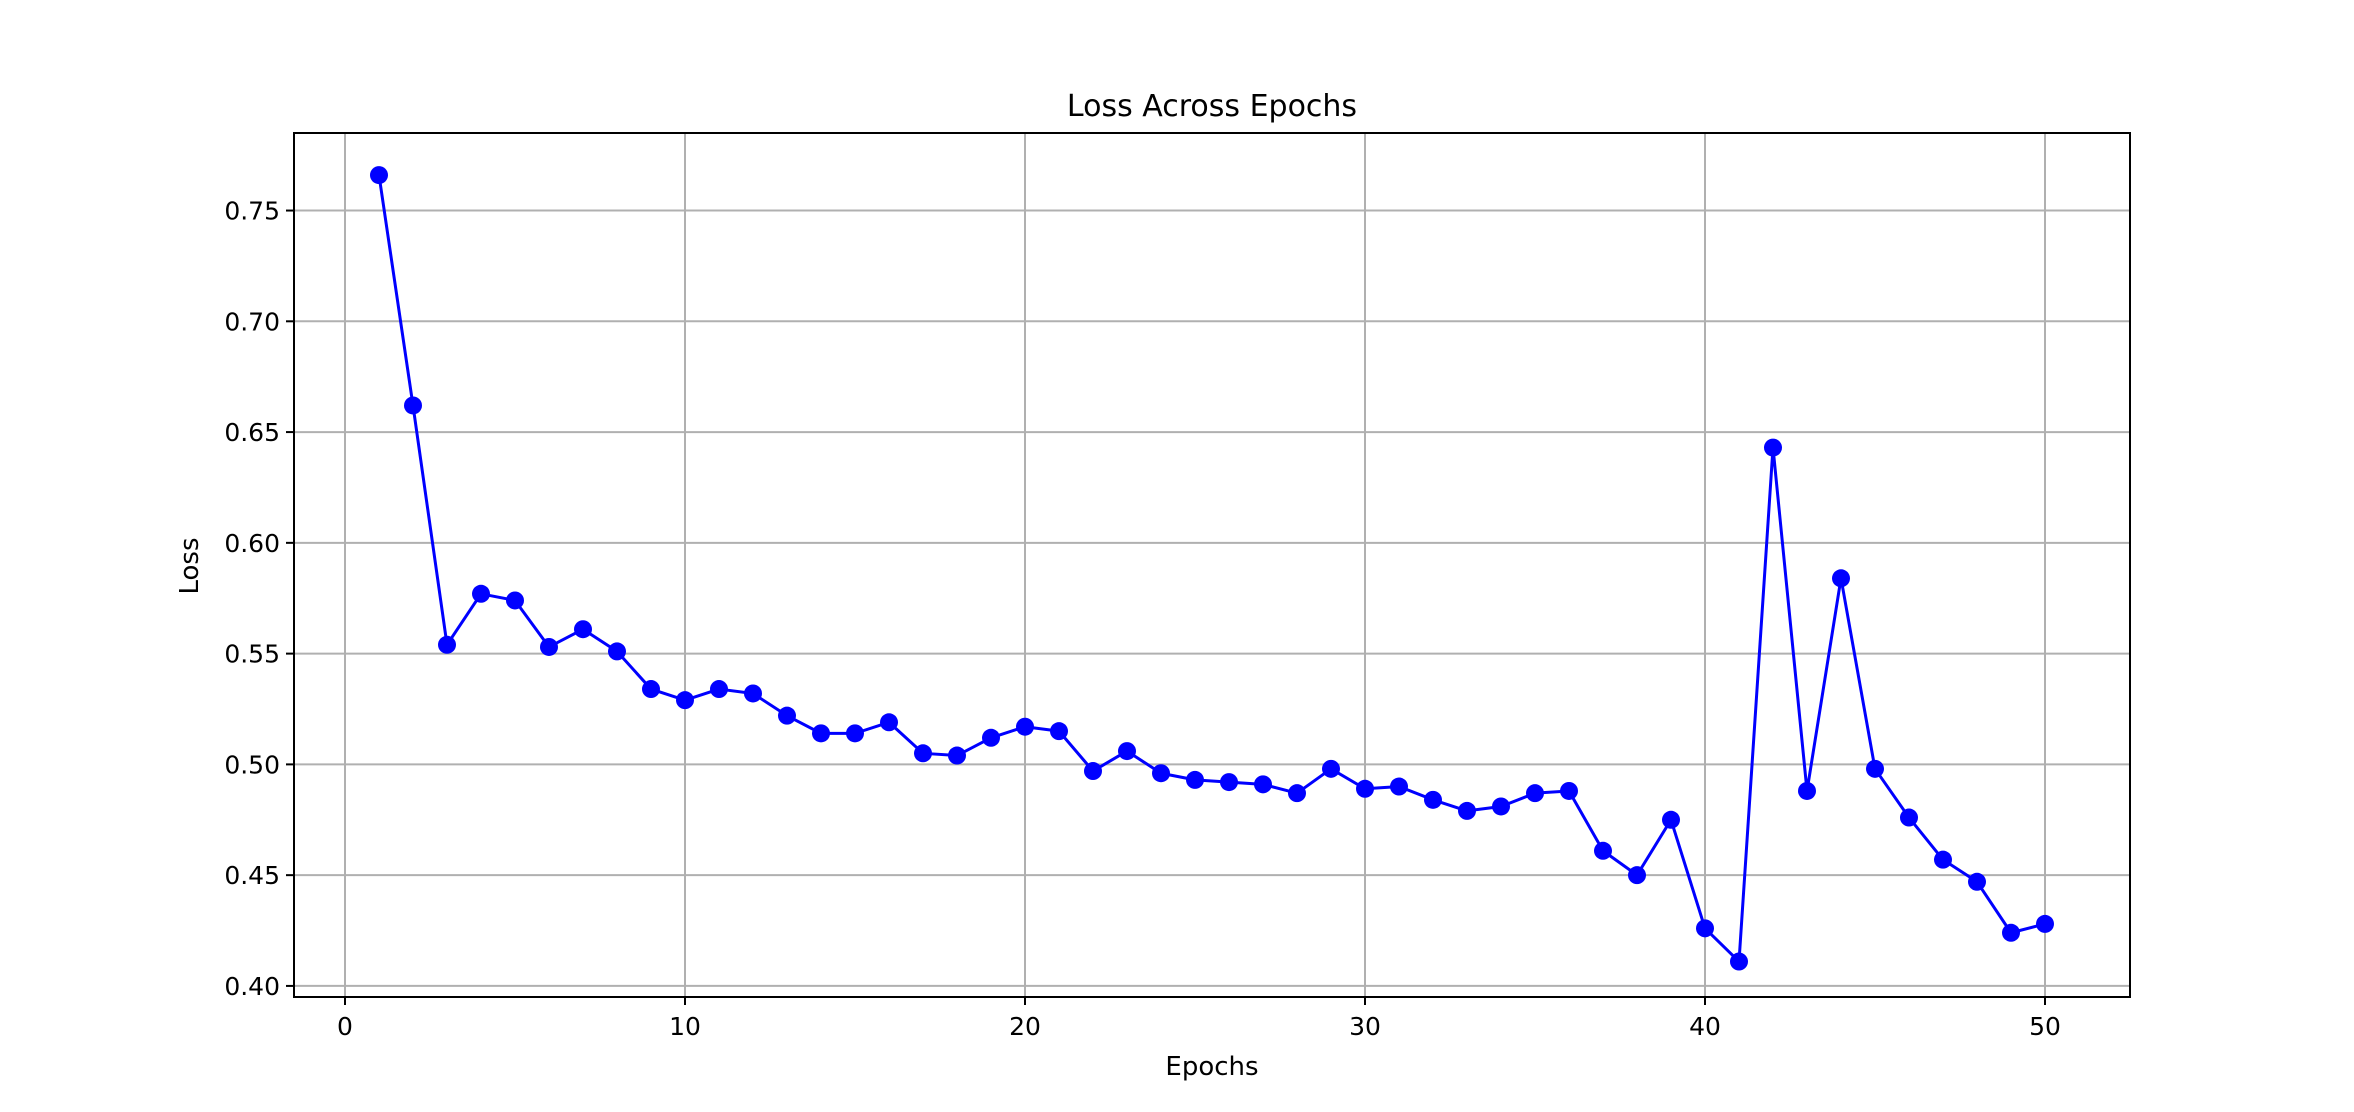  Describe the element at coordinates (252, 986) in the screenshot. I see `y-tick-label: 0.40` at that location.